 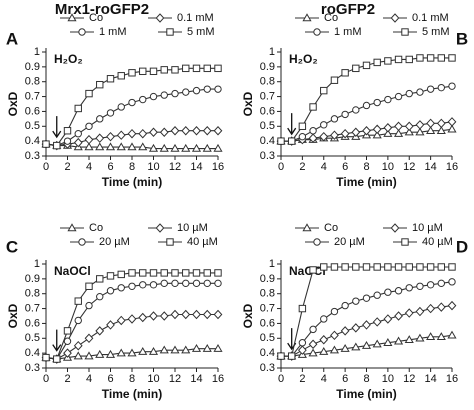 What do you see at coordinates (267, 308) in the screenshot?
I see `y-tick-label: 0.7` at bounding box center [267, 308].